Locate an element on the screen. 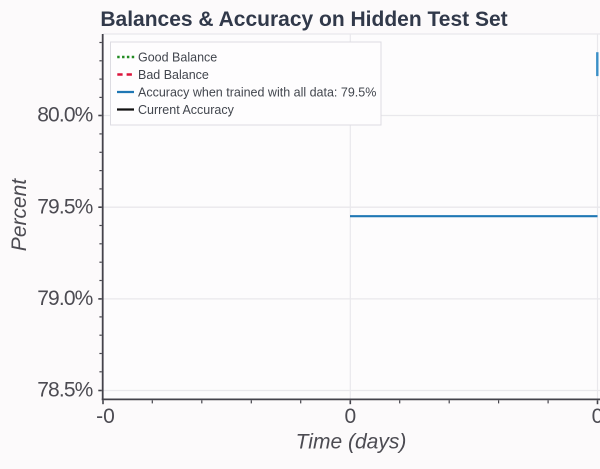  svg-text:Balances & Accuracy on Hidden: Balances & Accuracy on Hidden Test Set is located at coordinates (303, 19).